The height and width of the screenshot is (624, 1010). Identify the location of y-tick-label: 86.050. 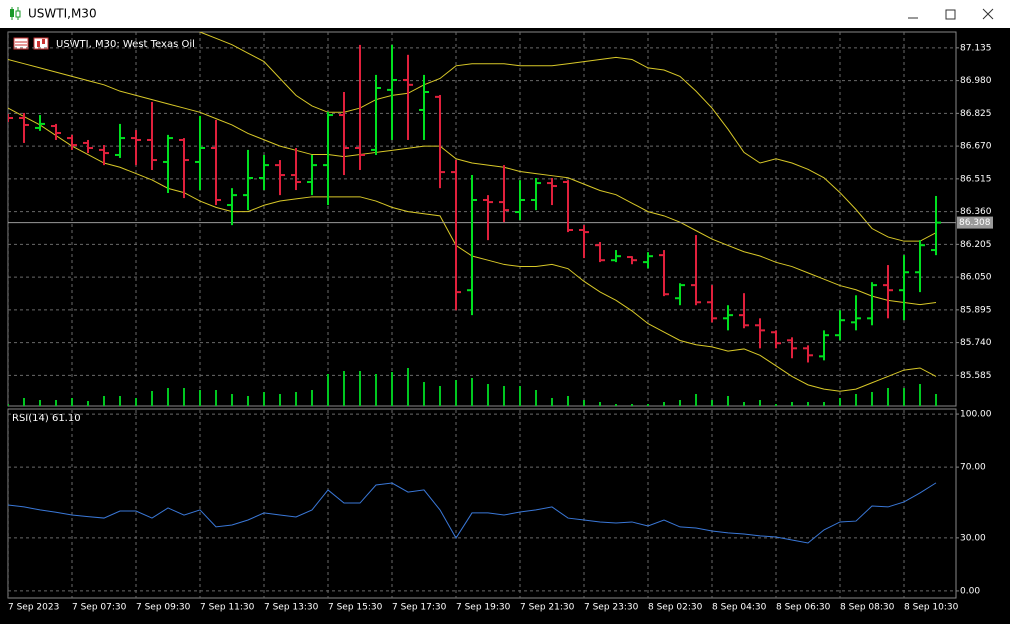
(976, 278).